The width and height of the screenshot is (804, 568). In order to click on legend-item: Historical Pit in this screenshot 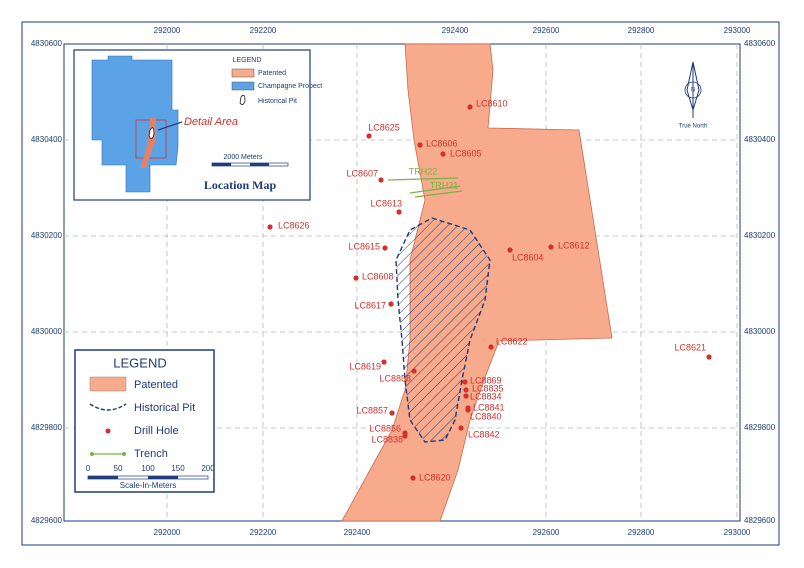, I will do `click(164, 408)`.